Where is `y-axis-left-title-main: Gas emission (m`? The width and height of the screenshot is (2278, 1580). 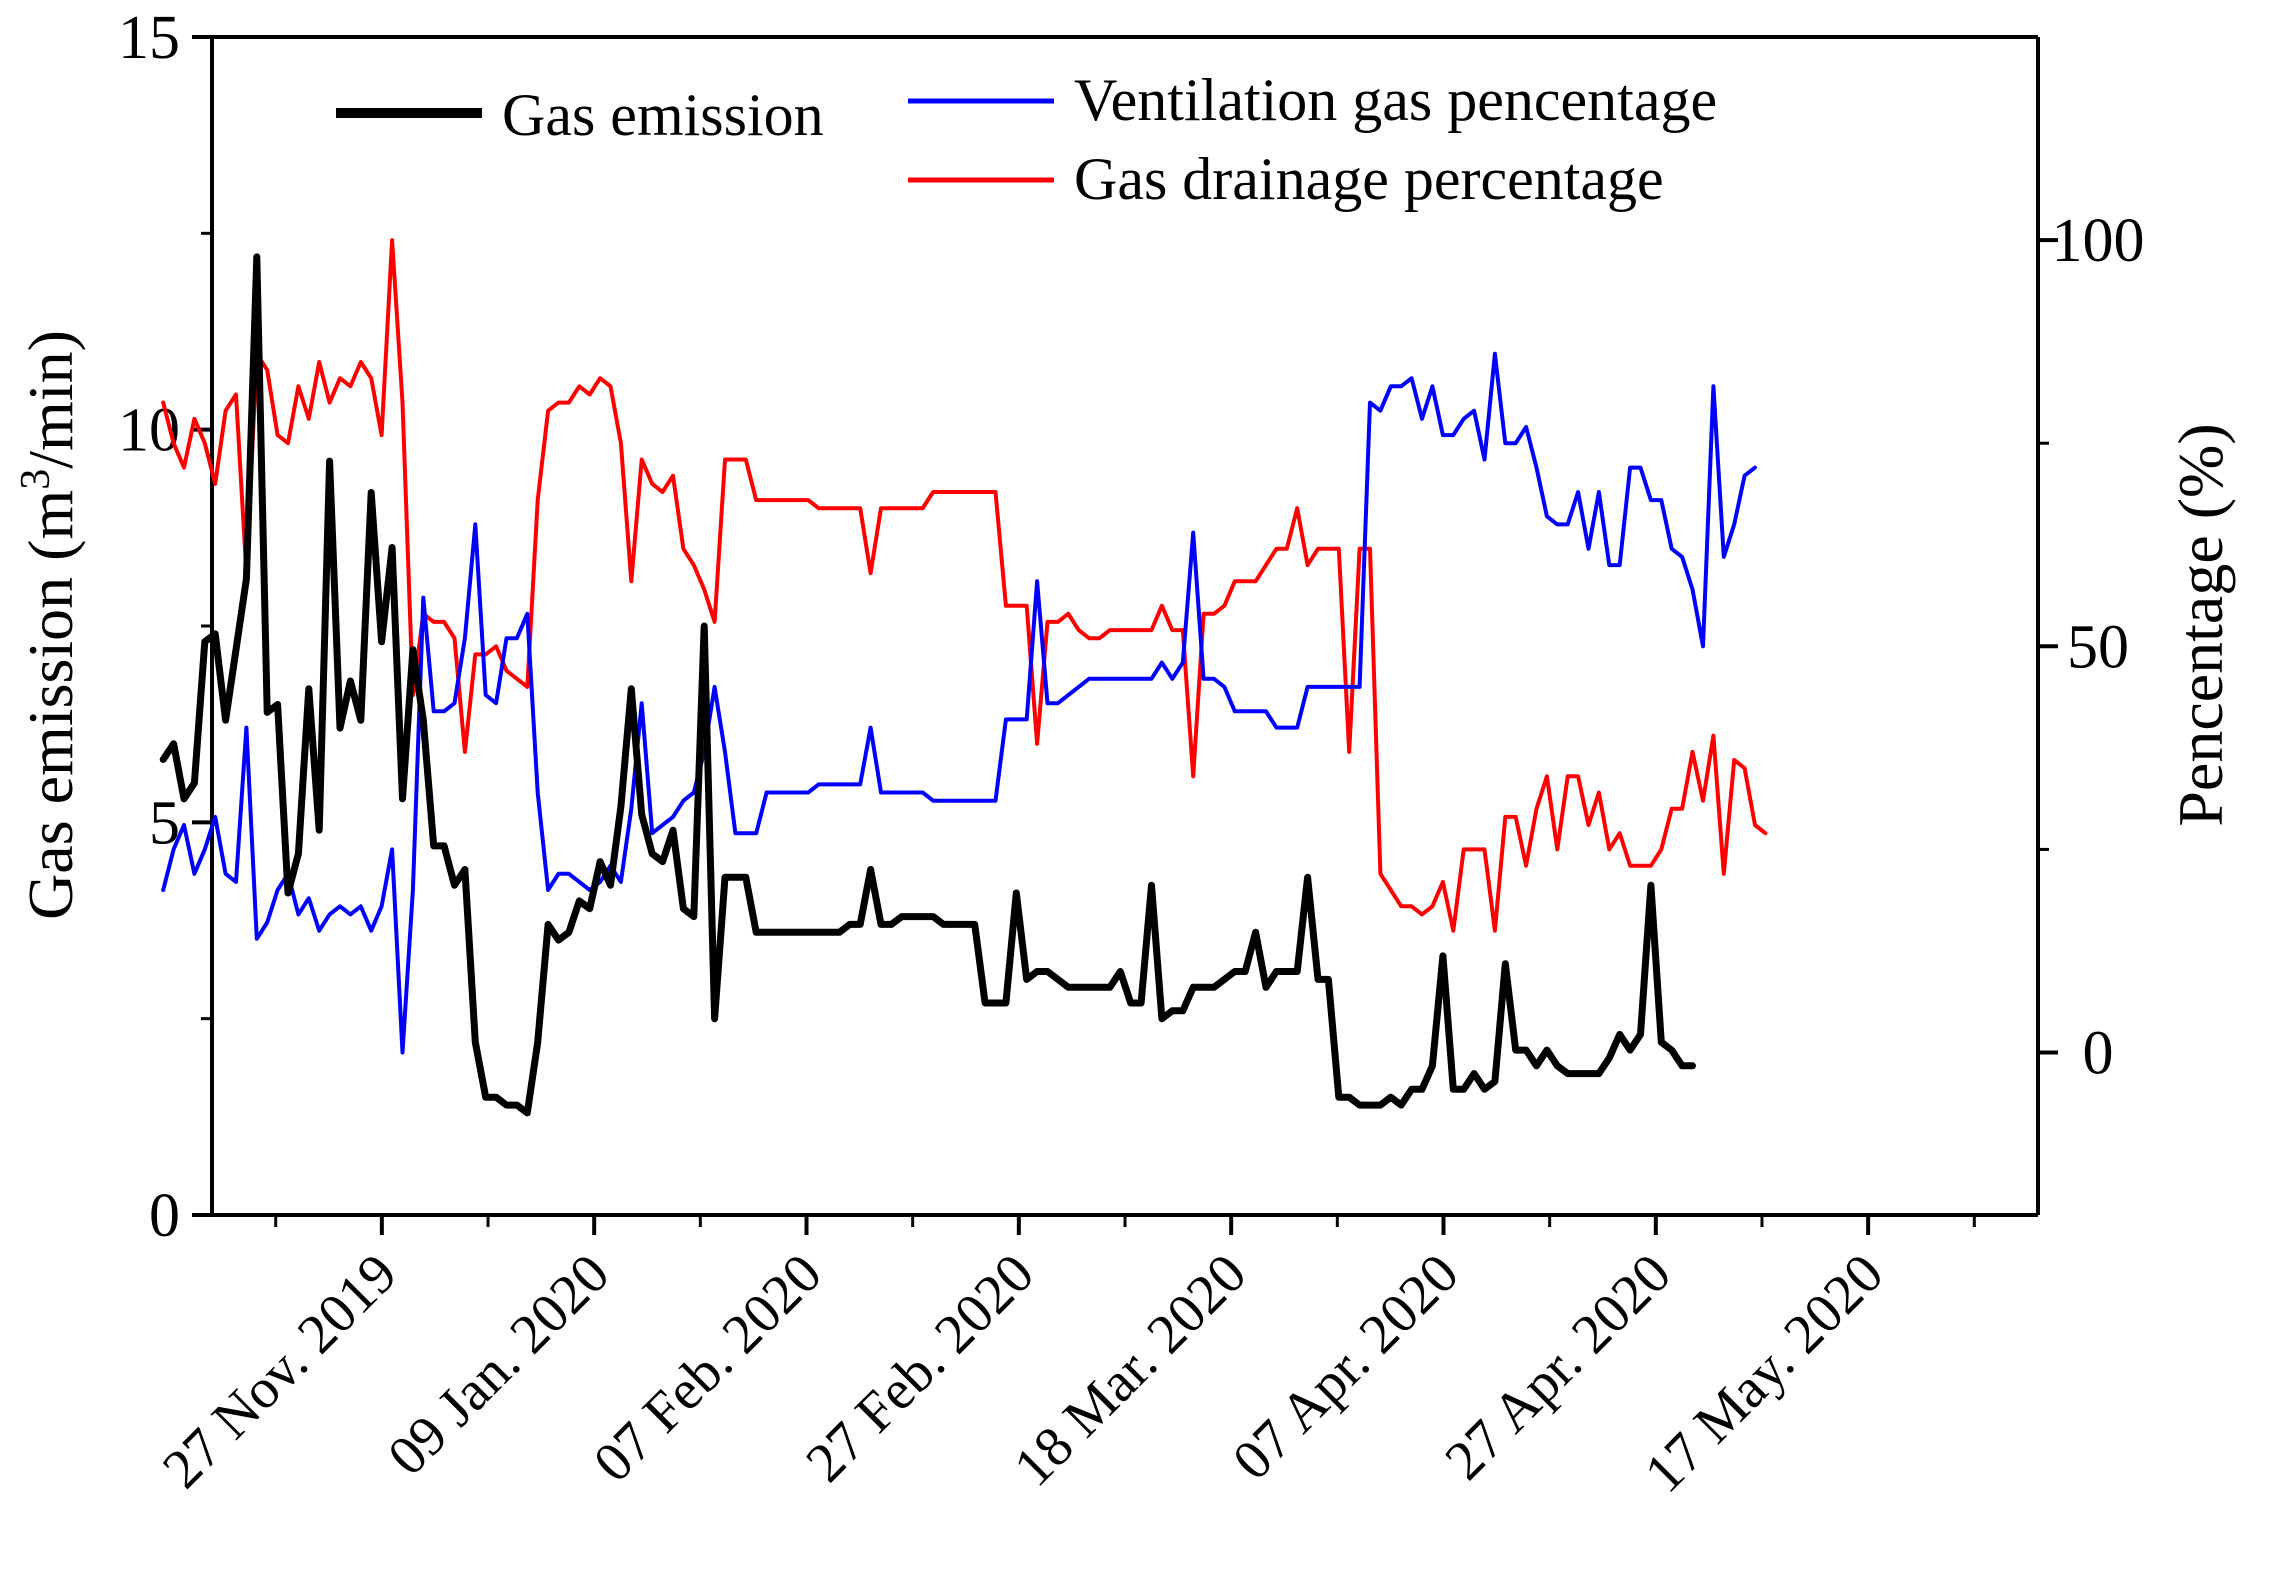
y-axis-left-title-main: Gas emission (m is located at coordinates (50, 705).